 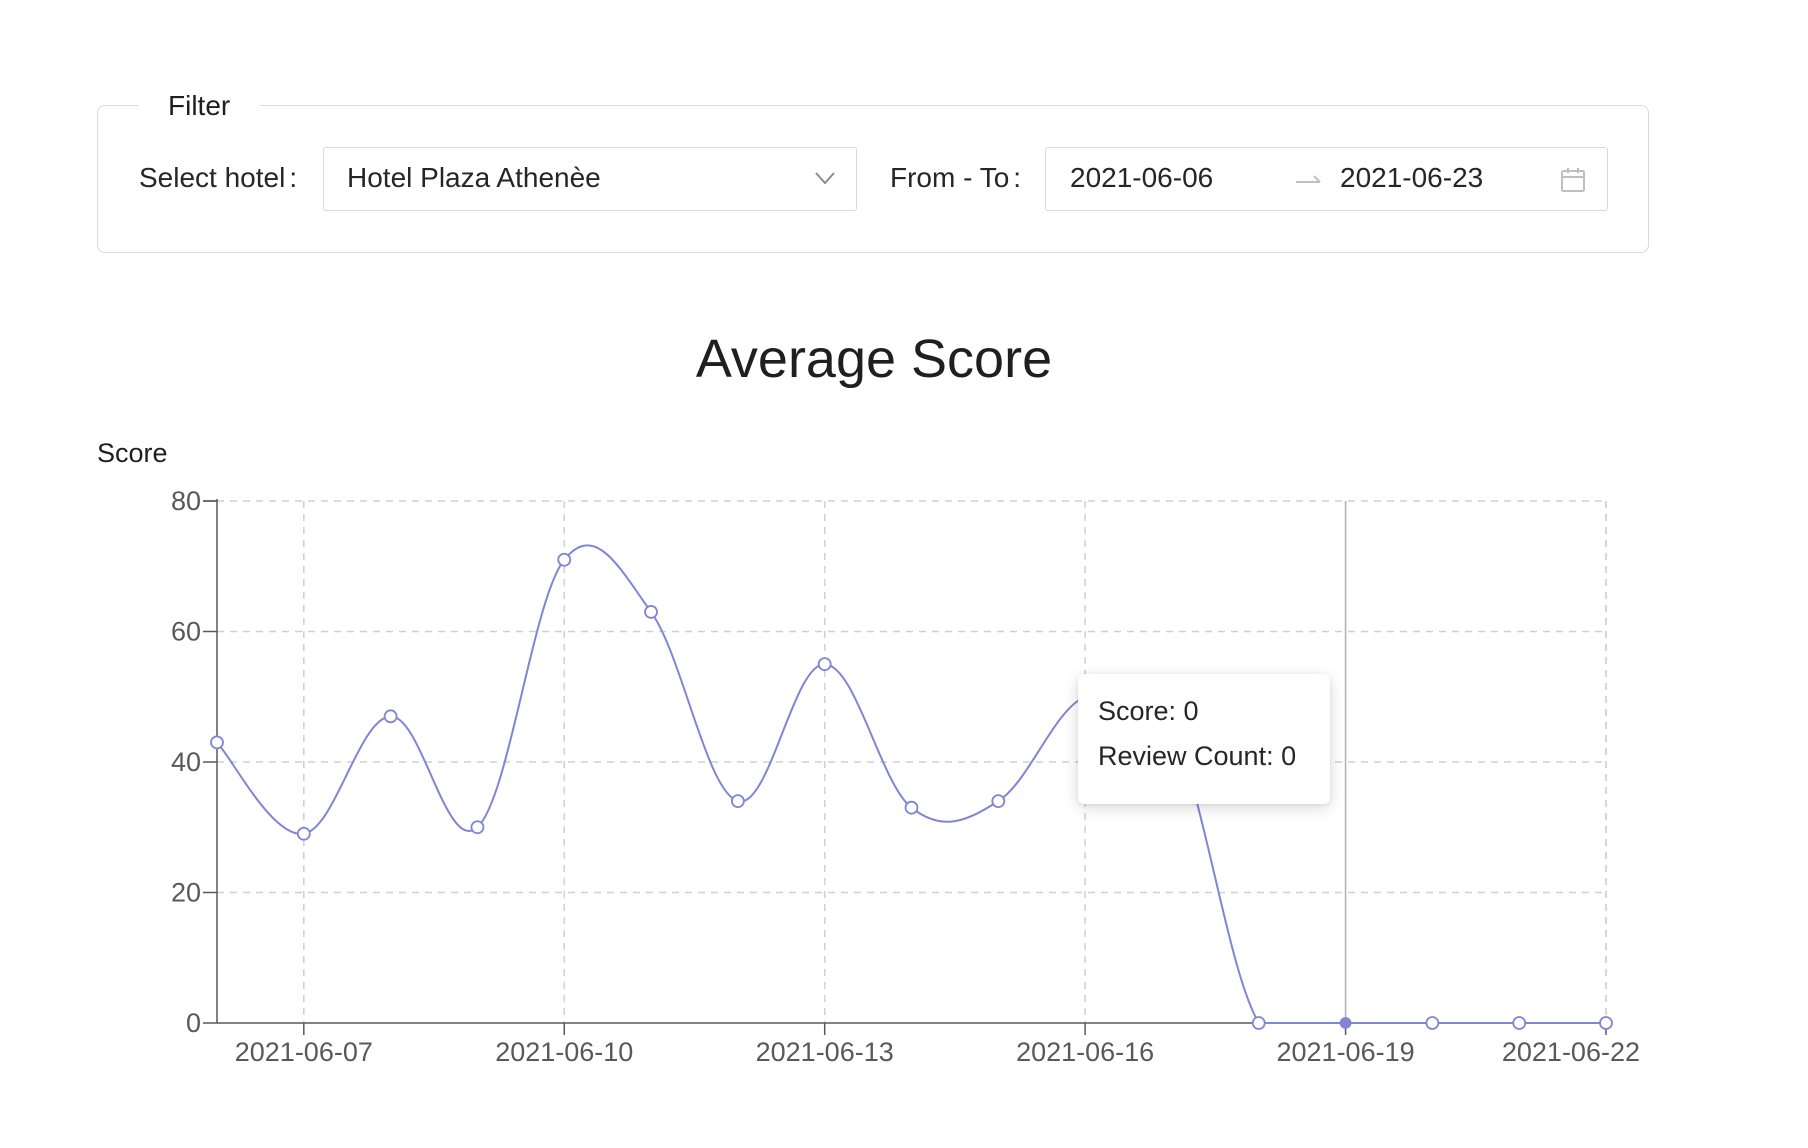 I want to click on x-tick-label: 2021-06-07, so click(x=304, y=1052).